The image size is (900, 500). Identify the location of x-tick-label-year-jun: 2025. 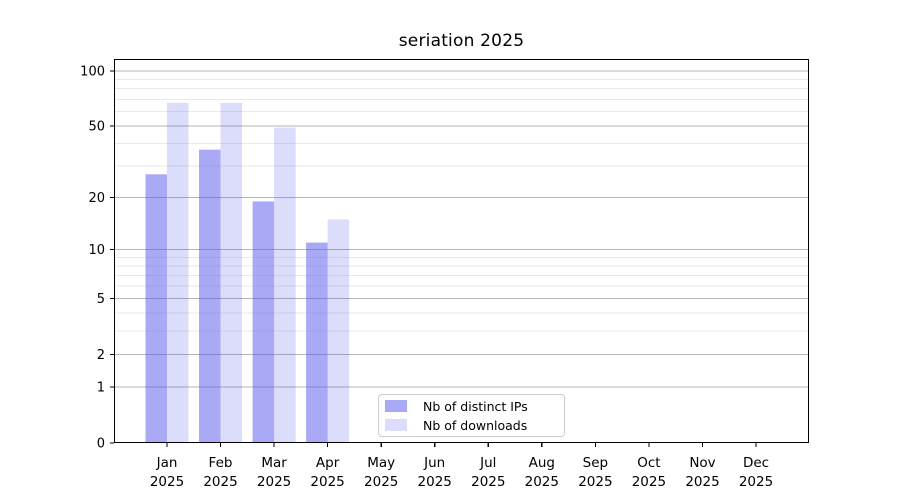
(435, 482).